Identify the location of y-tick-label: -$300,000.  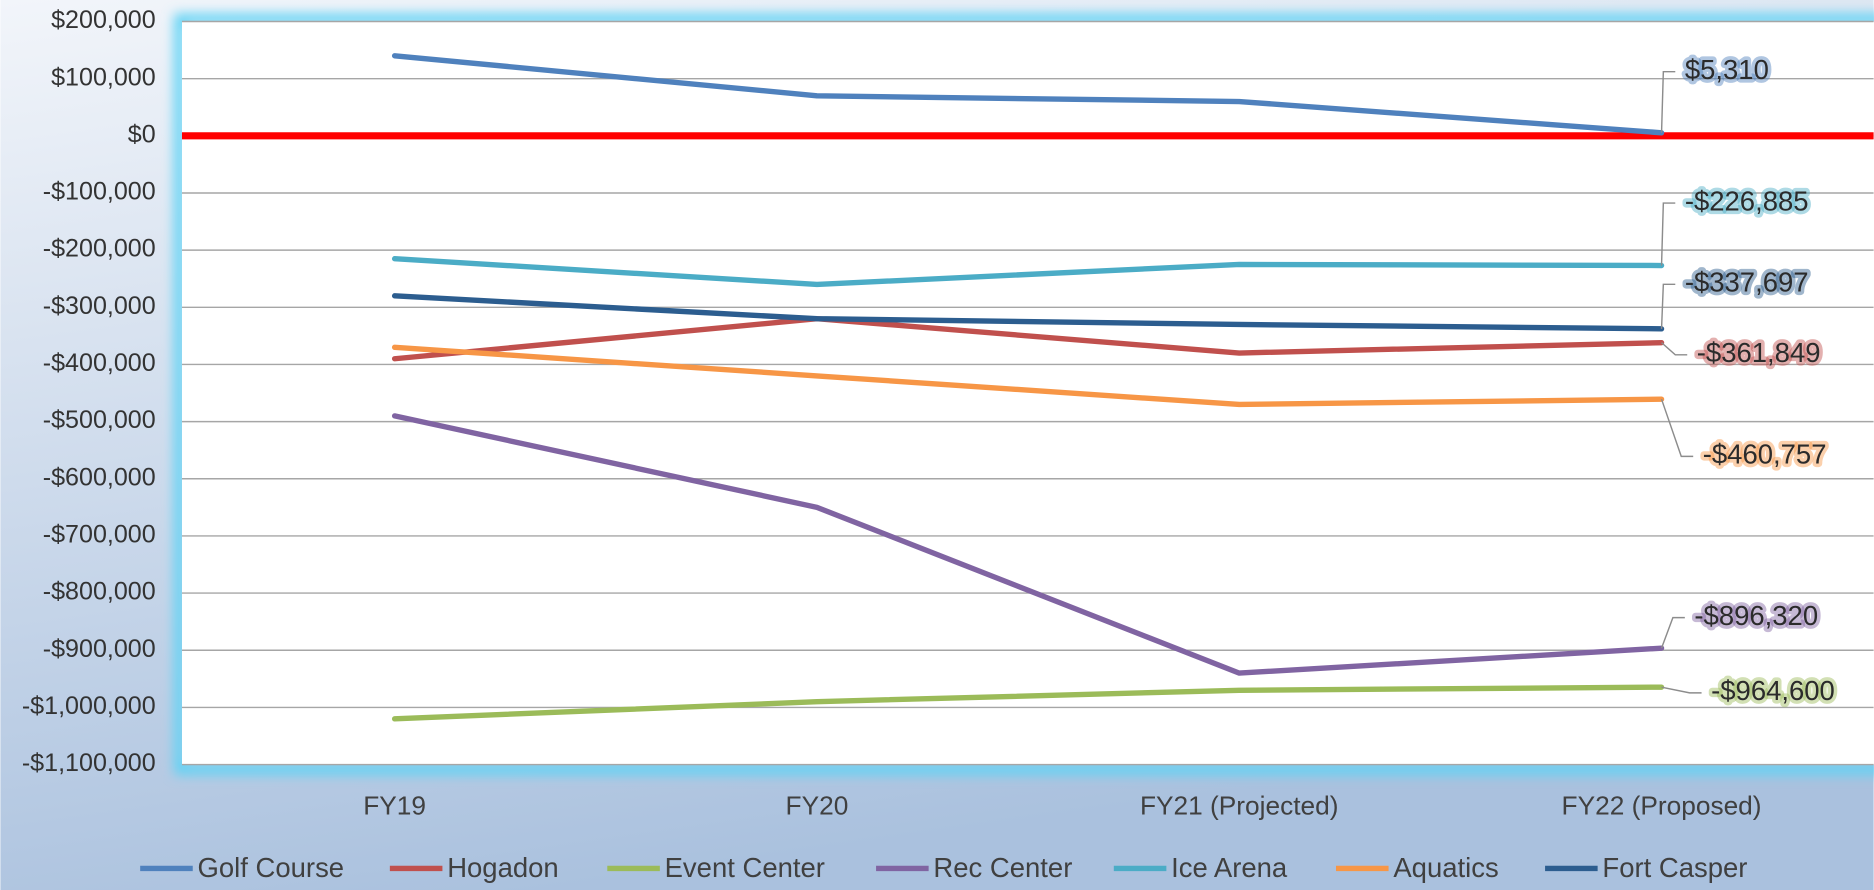
(99, 306).